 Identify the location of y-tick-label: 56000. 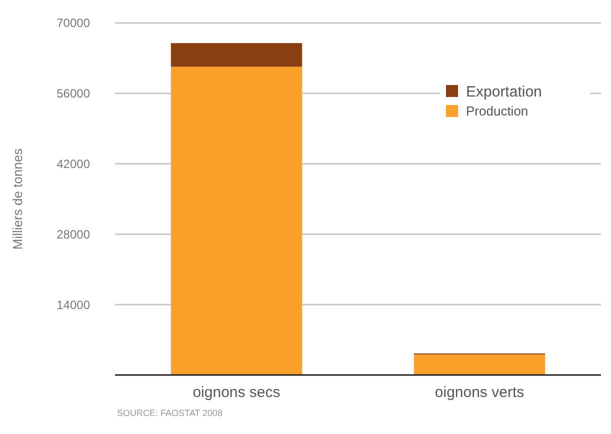
(73, 93).